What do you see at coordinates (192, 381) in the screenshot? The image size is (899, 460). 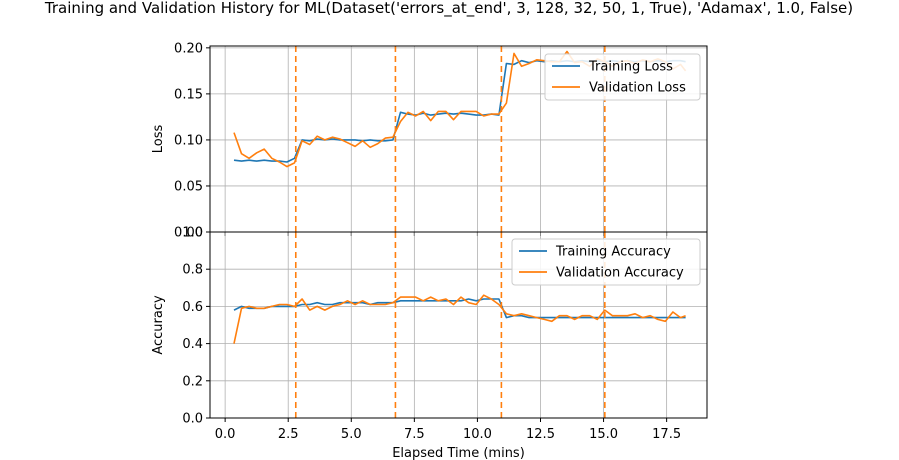 I see `y-tick-label: 0.2` at bounding box center [192, 381].